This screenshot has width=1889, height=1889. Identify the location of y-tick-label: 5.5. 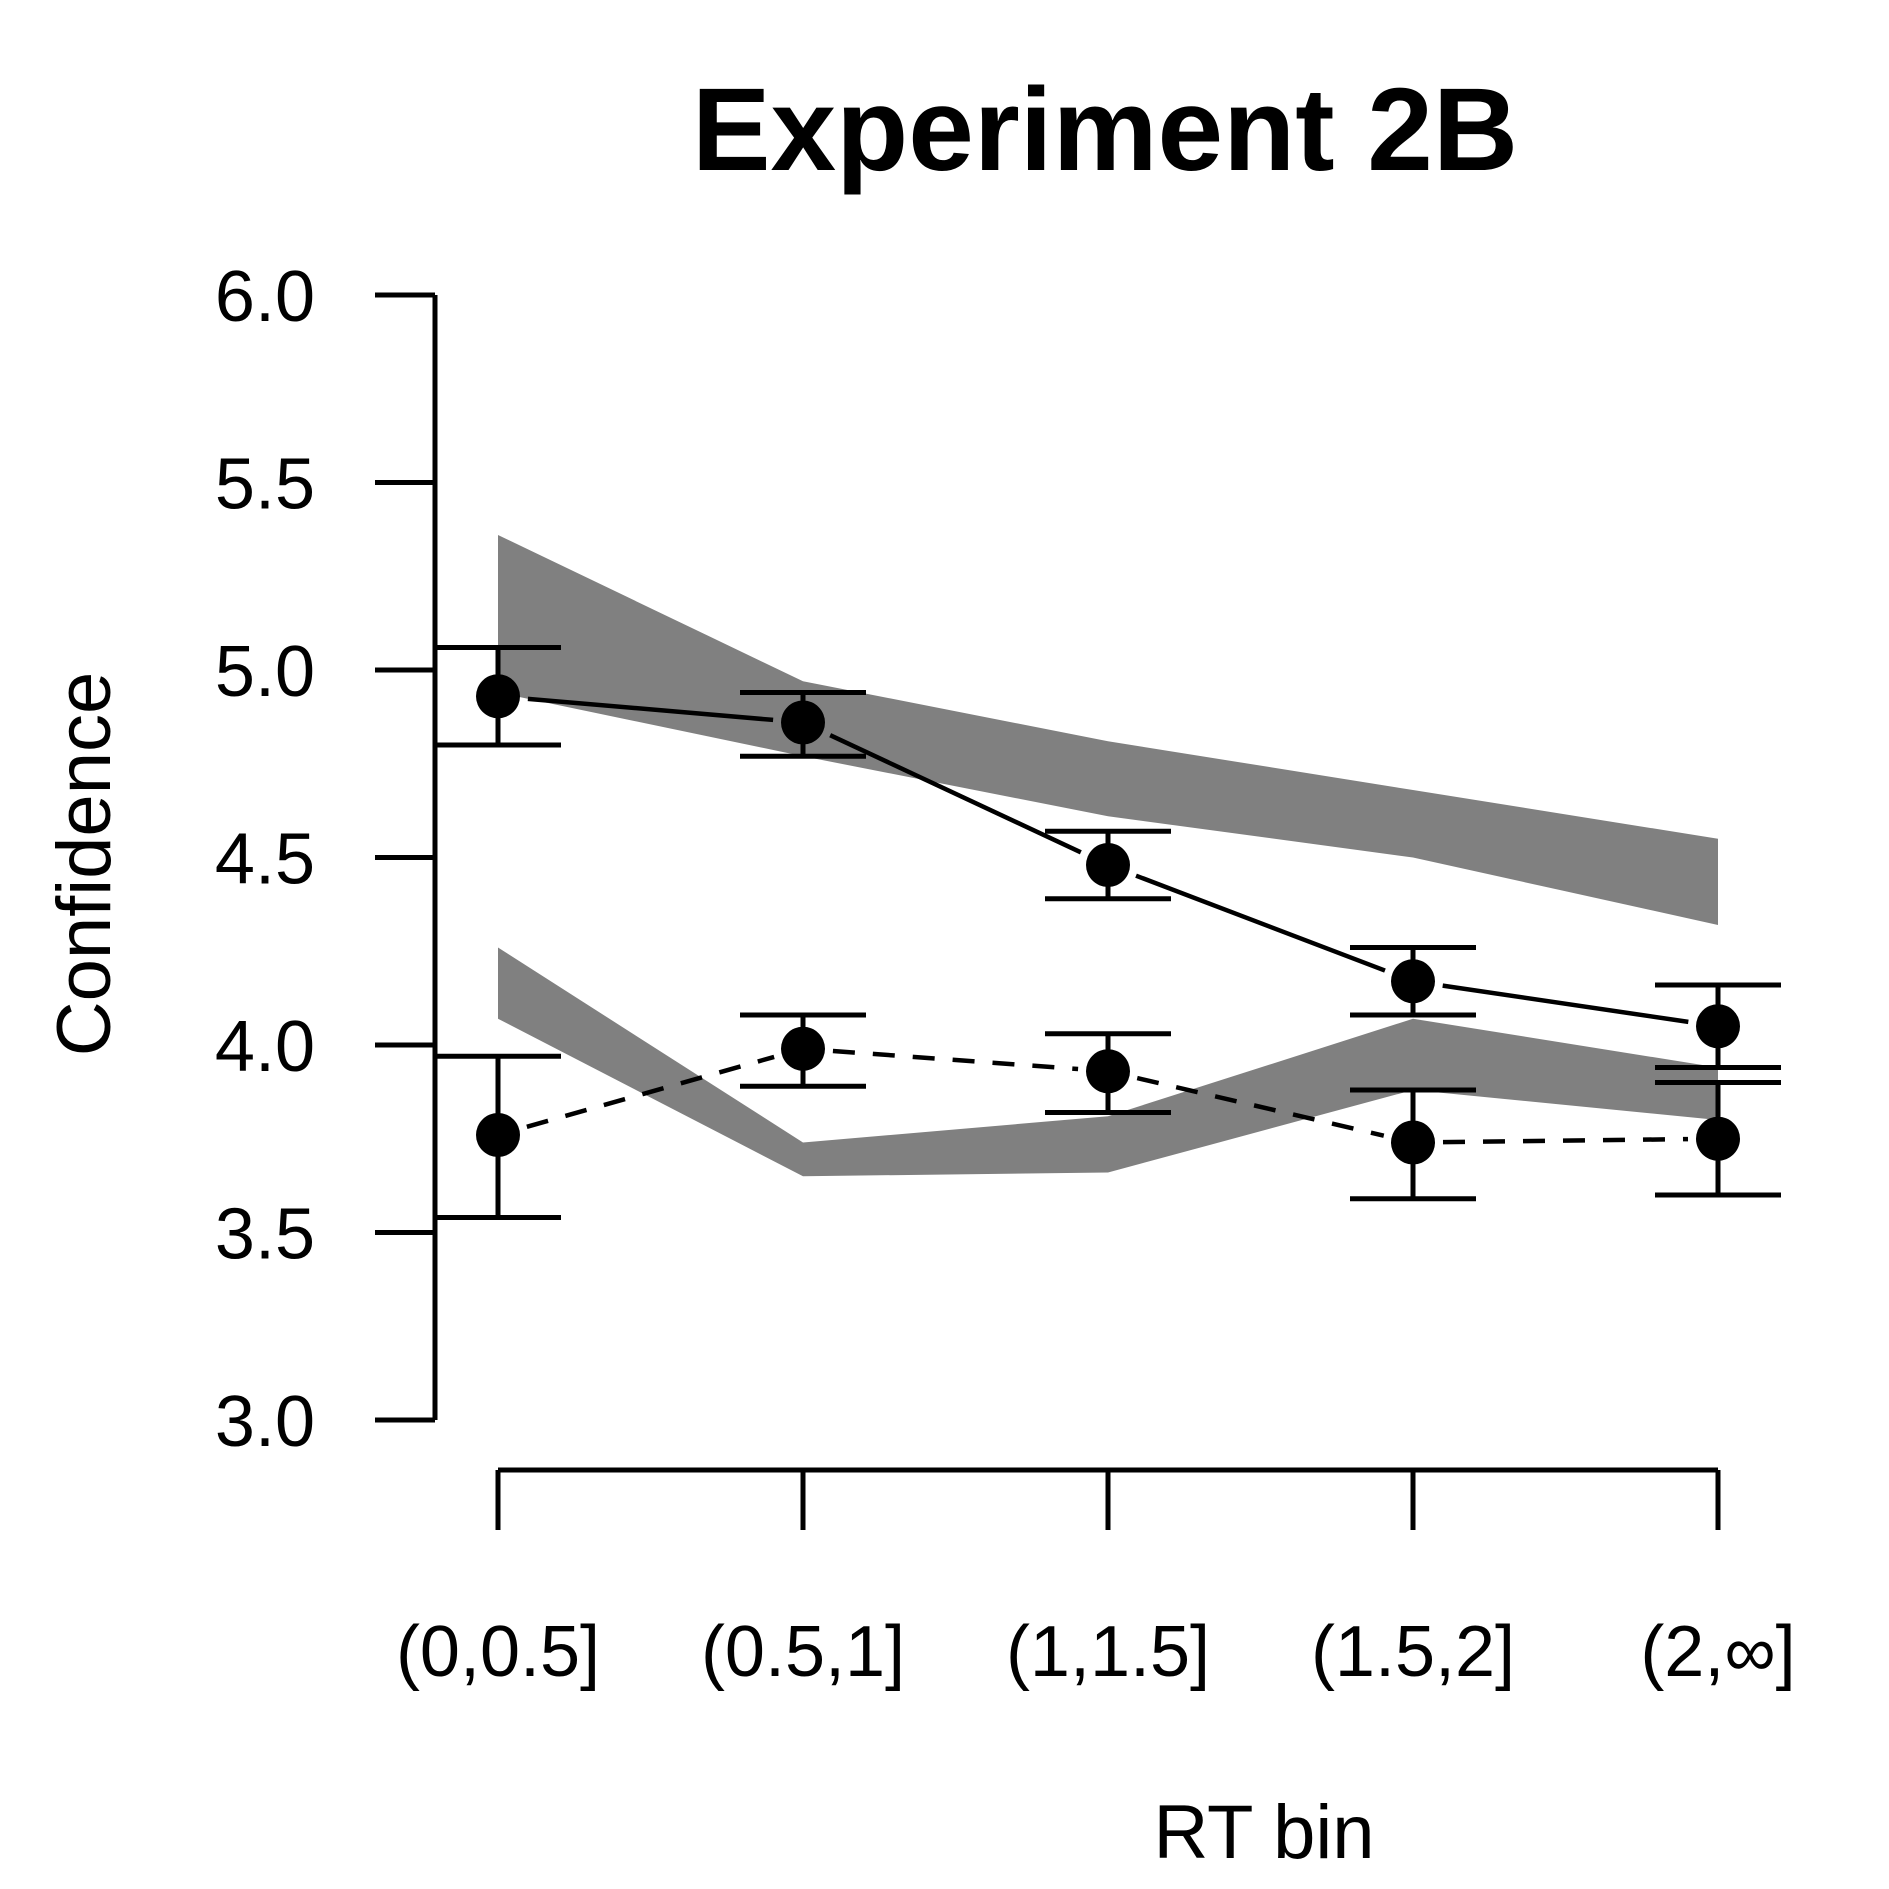
(265, 485).